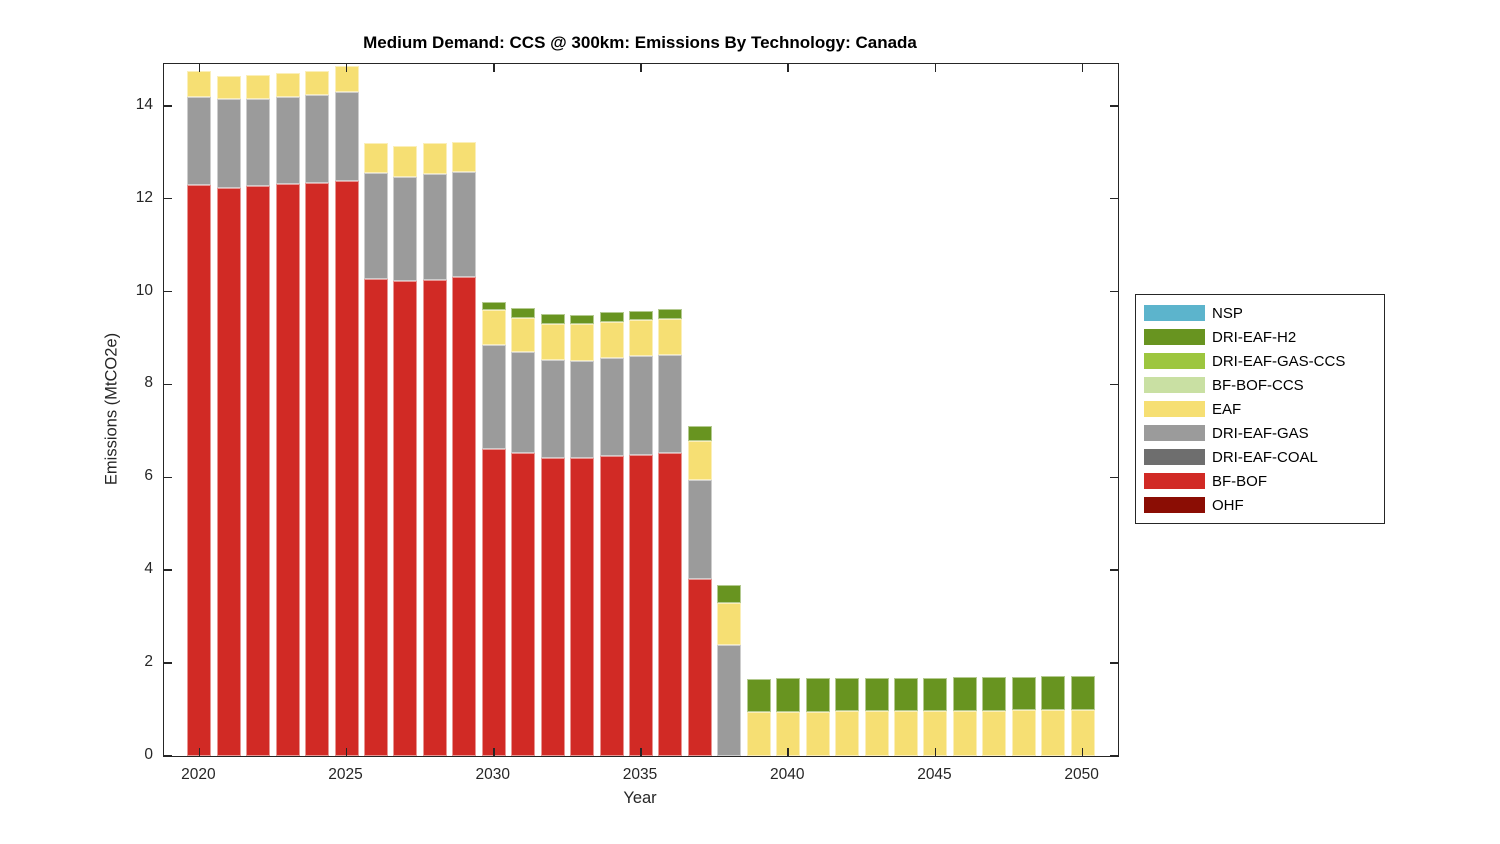 The width and height of the screenshot is (1500, 844). Describe the element at coordinates (641, 316) in the screenshot. I see `bar-segment-DRI-EAF-H2-2035` at that location.